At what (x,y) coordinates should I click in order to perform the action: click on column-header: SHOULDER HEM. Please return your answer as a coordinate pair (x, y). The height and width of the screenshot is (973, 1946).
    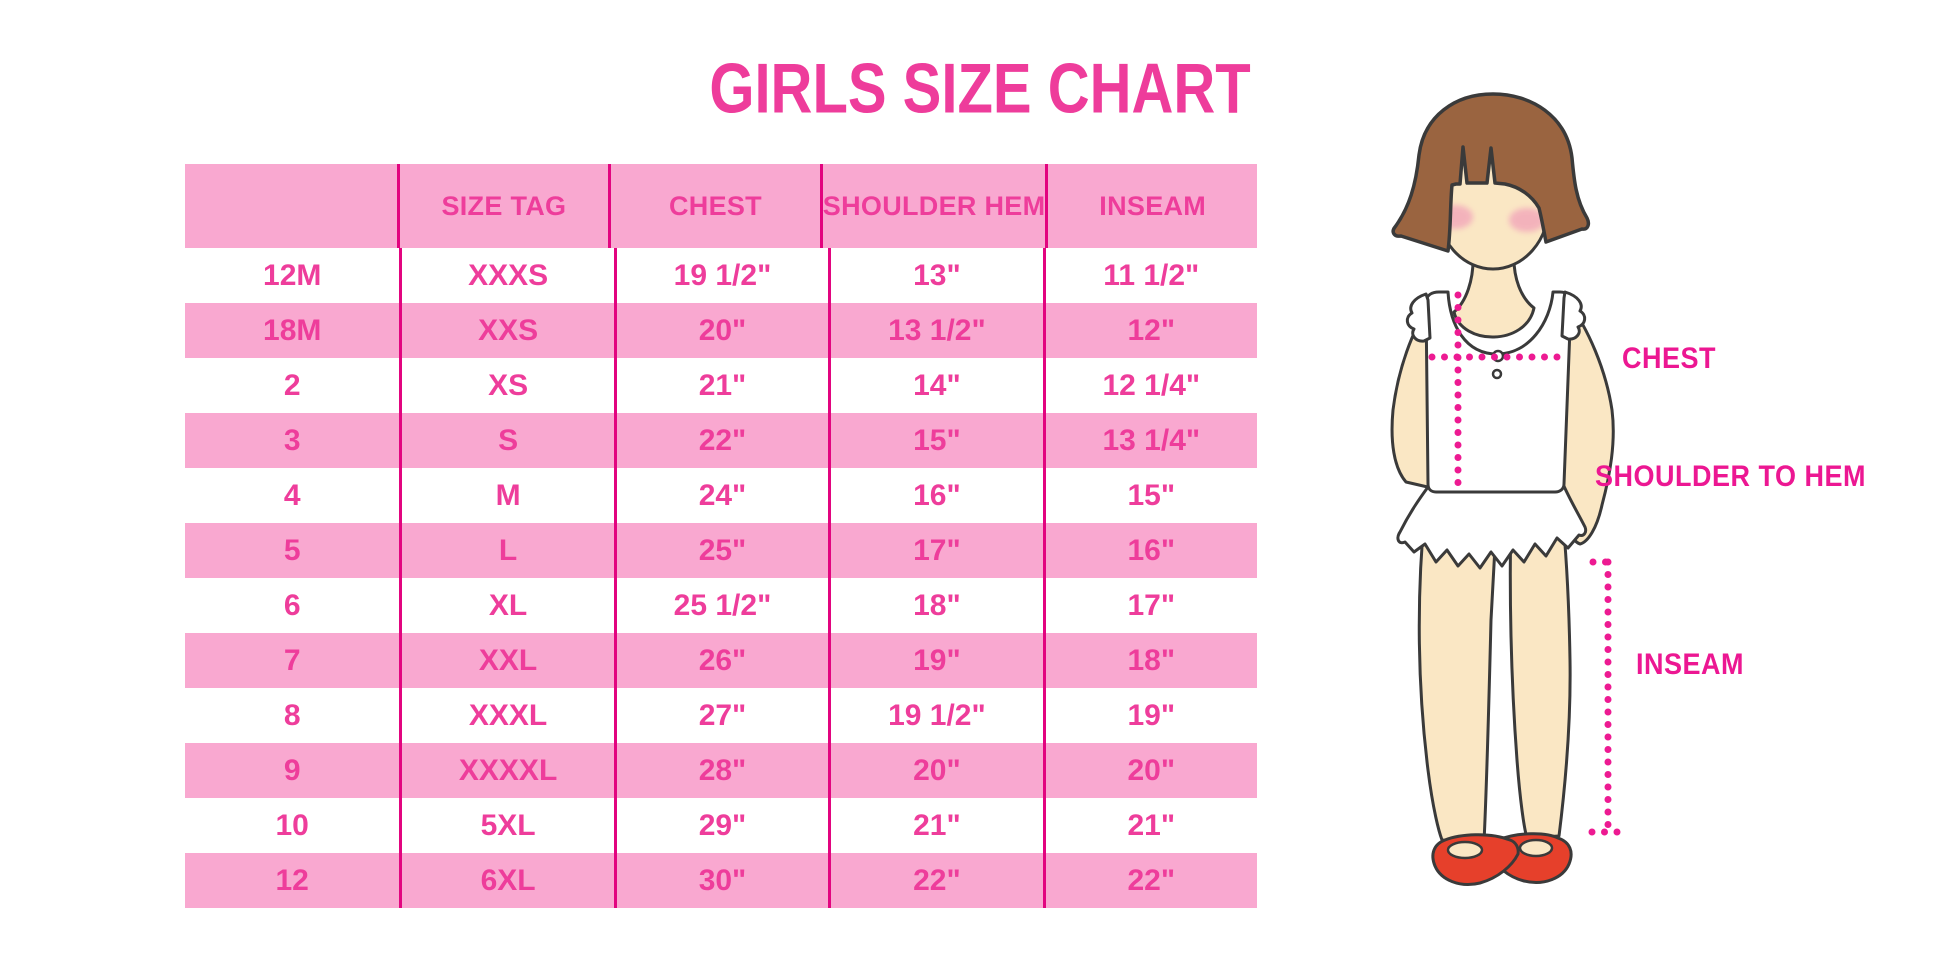
    Looking at the image, I should click on (932, 206).